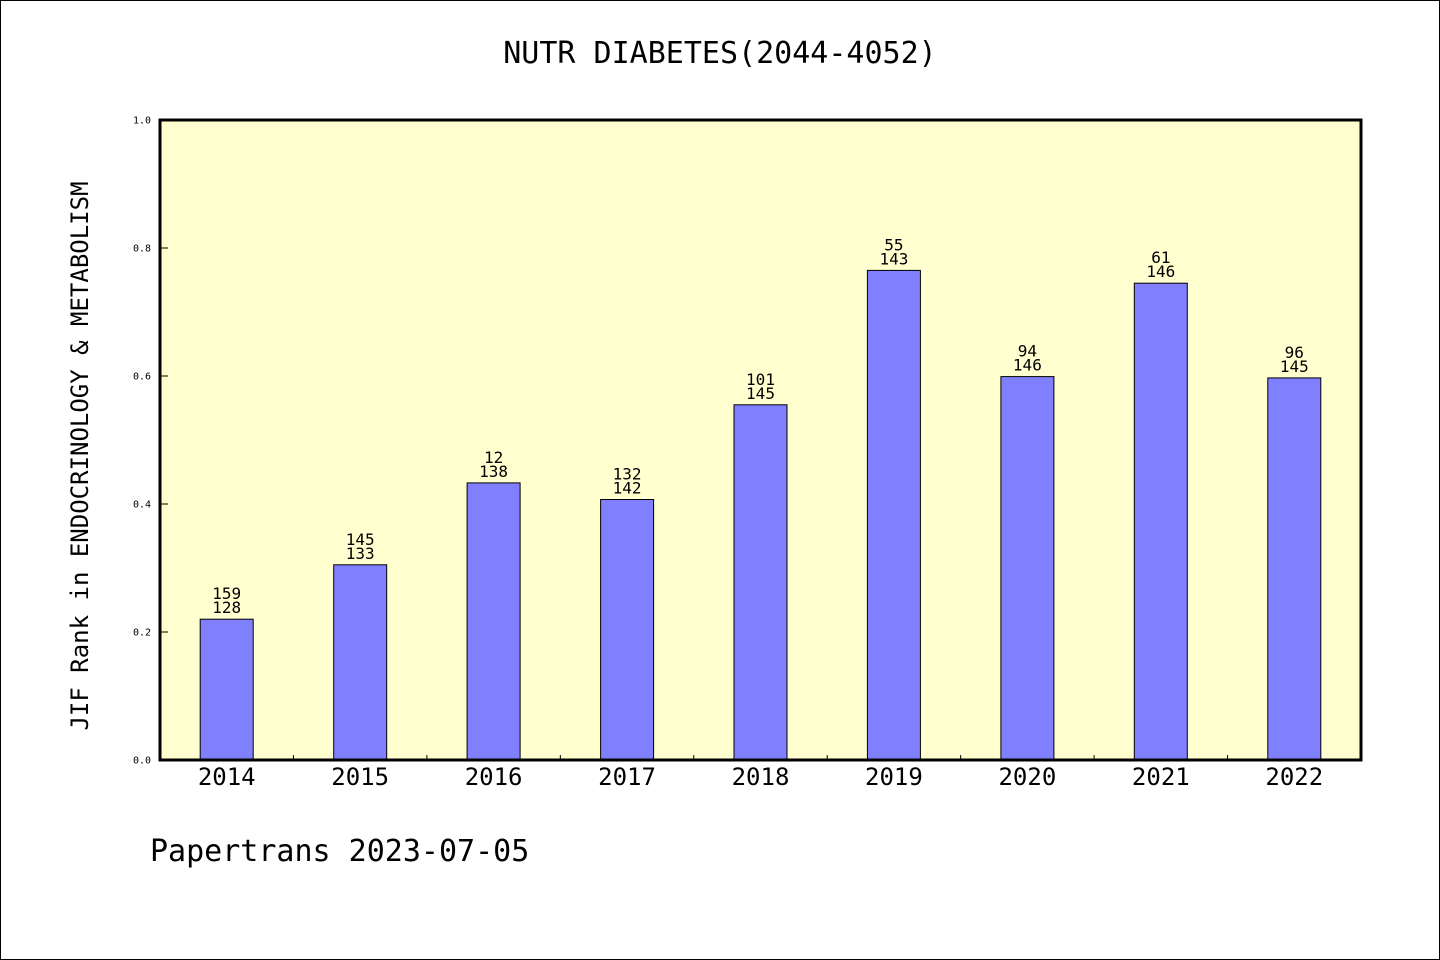 The width and height of the screenshot is (1440, 960). Describe the element at coordinates (627, 777) in the screenshot. I see `x-tick-label-2017: 2017` at that location.